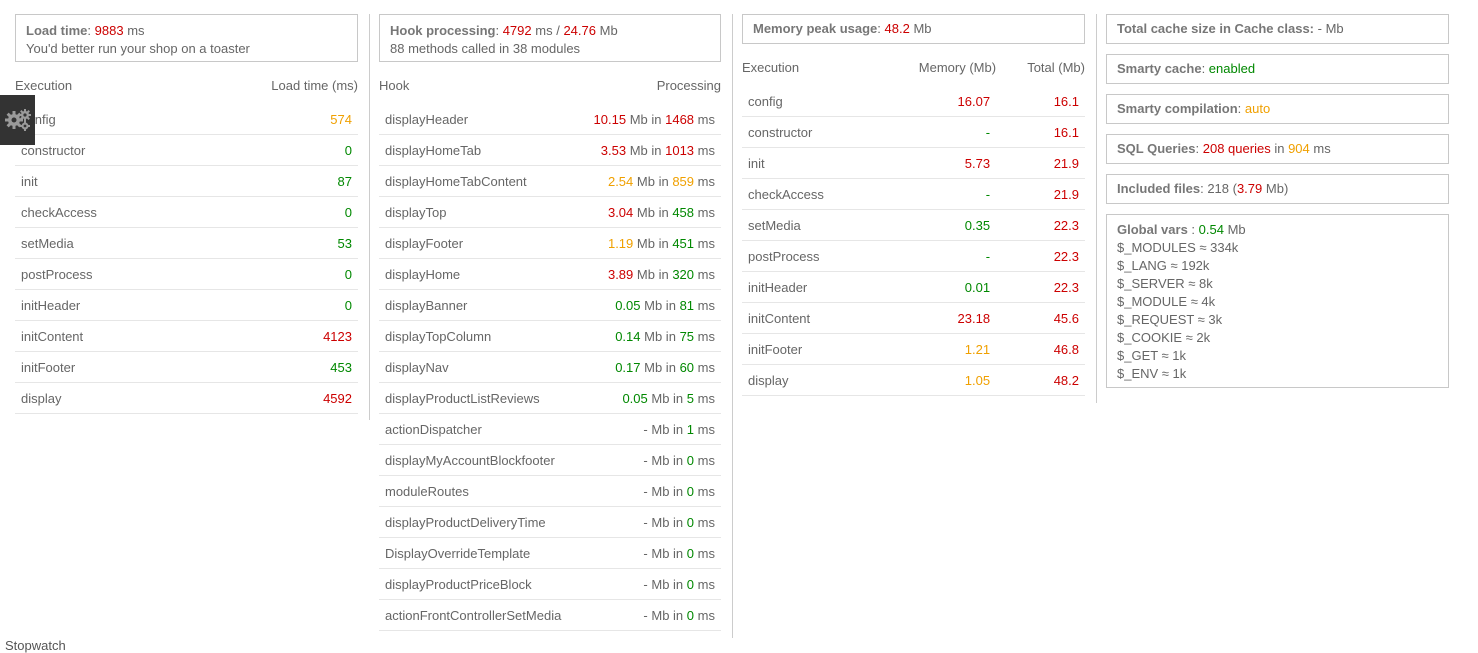 This screenshot has height=653, width=1478. Describe the element at coordinates (394, 85) in the screenshot. I see `hook-header: Hook` at that location.